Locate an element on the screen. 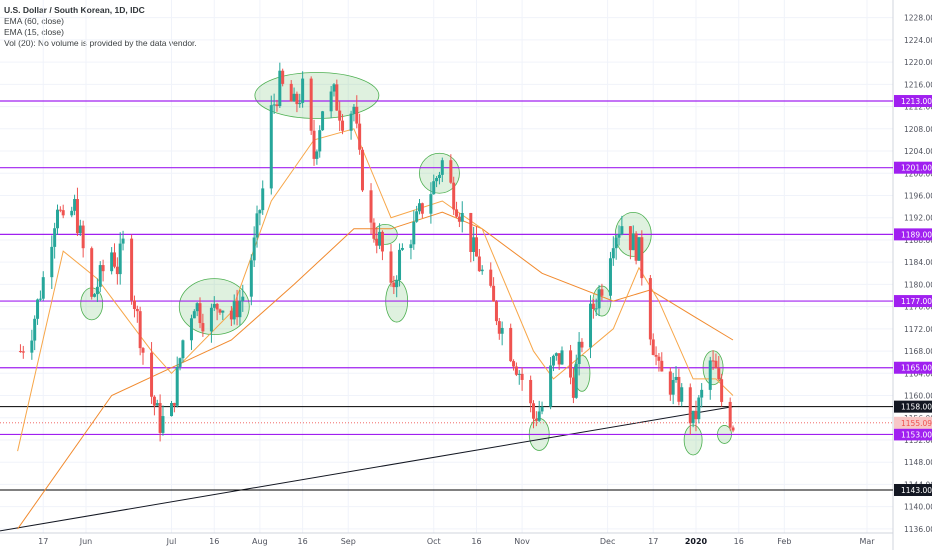  time-tick-label: Mar is located at coordinates (867, 541).